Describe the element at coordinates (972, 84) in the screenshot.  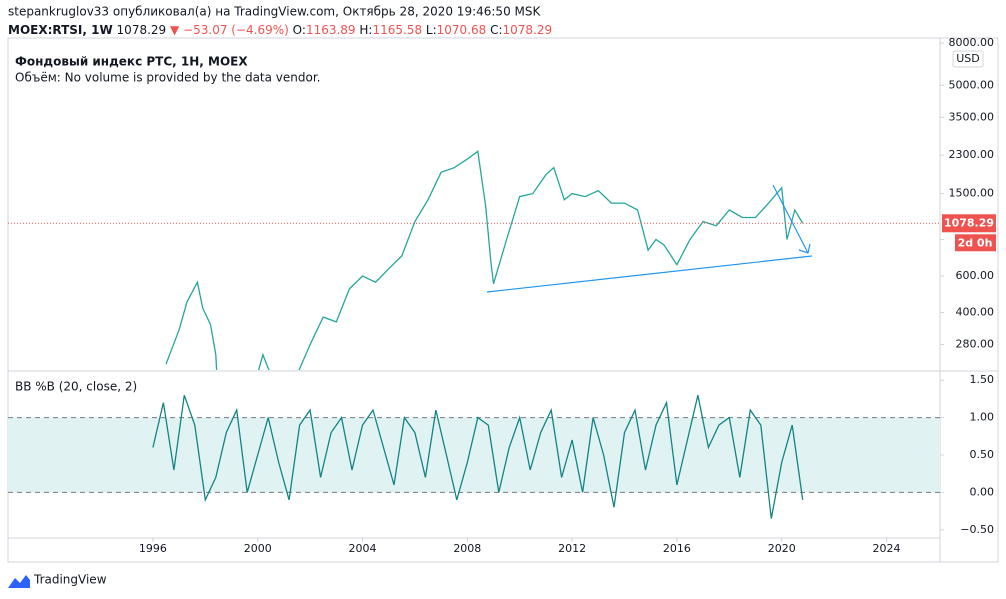
I see `y-tick-label: 5000.00` at that location.